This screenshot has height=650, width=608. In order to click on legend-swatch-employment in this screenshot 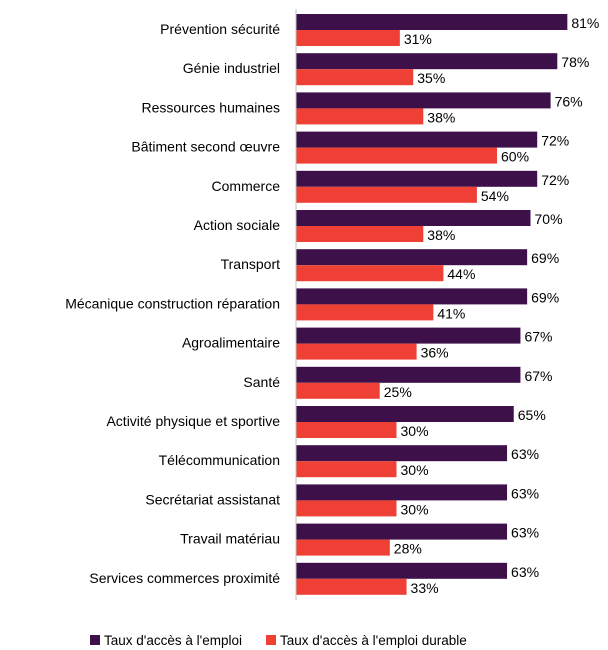, I will do `click(95, 640)`.